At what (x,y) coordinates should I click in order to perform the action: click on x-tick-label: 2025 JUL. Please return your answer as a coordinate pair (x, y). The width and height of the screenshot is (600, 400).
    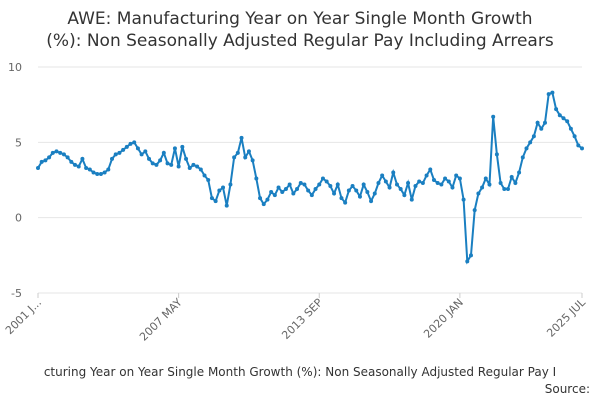
    Looking at the image, I should click on (566, 317).